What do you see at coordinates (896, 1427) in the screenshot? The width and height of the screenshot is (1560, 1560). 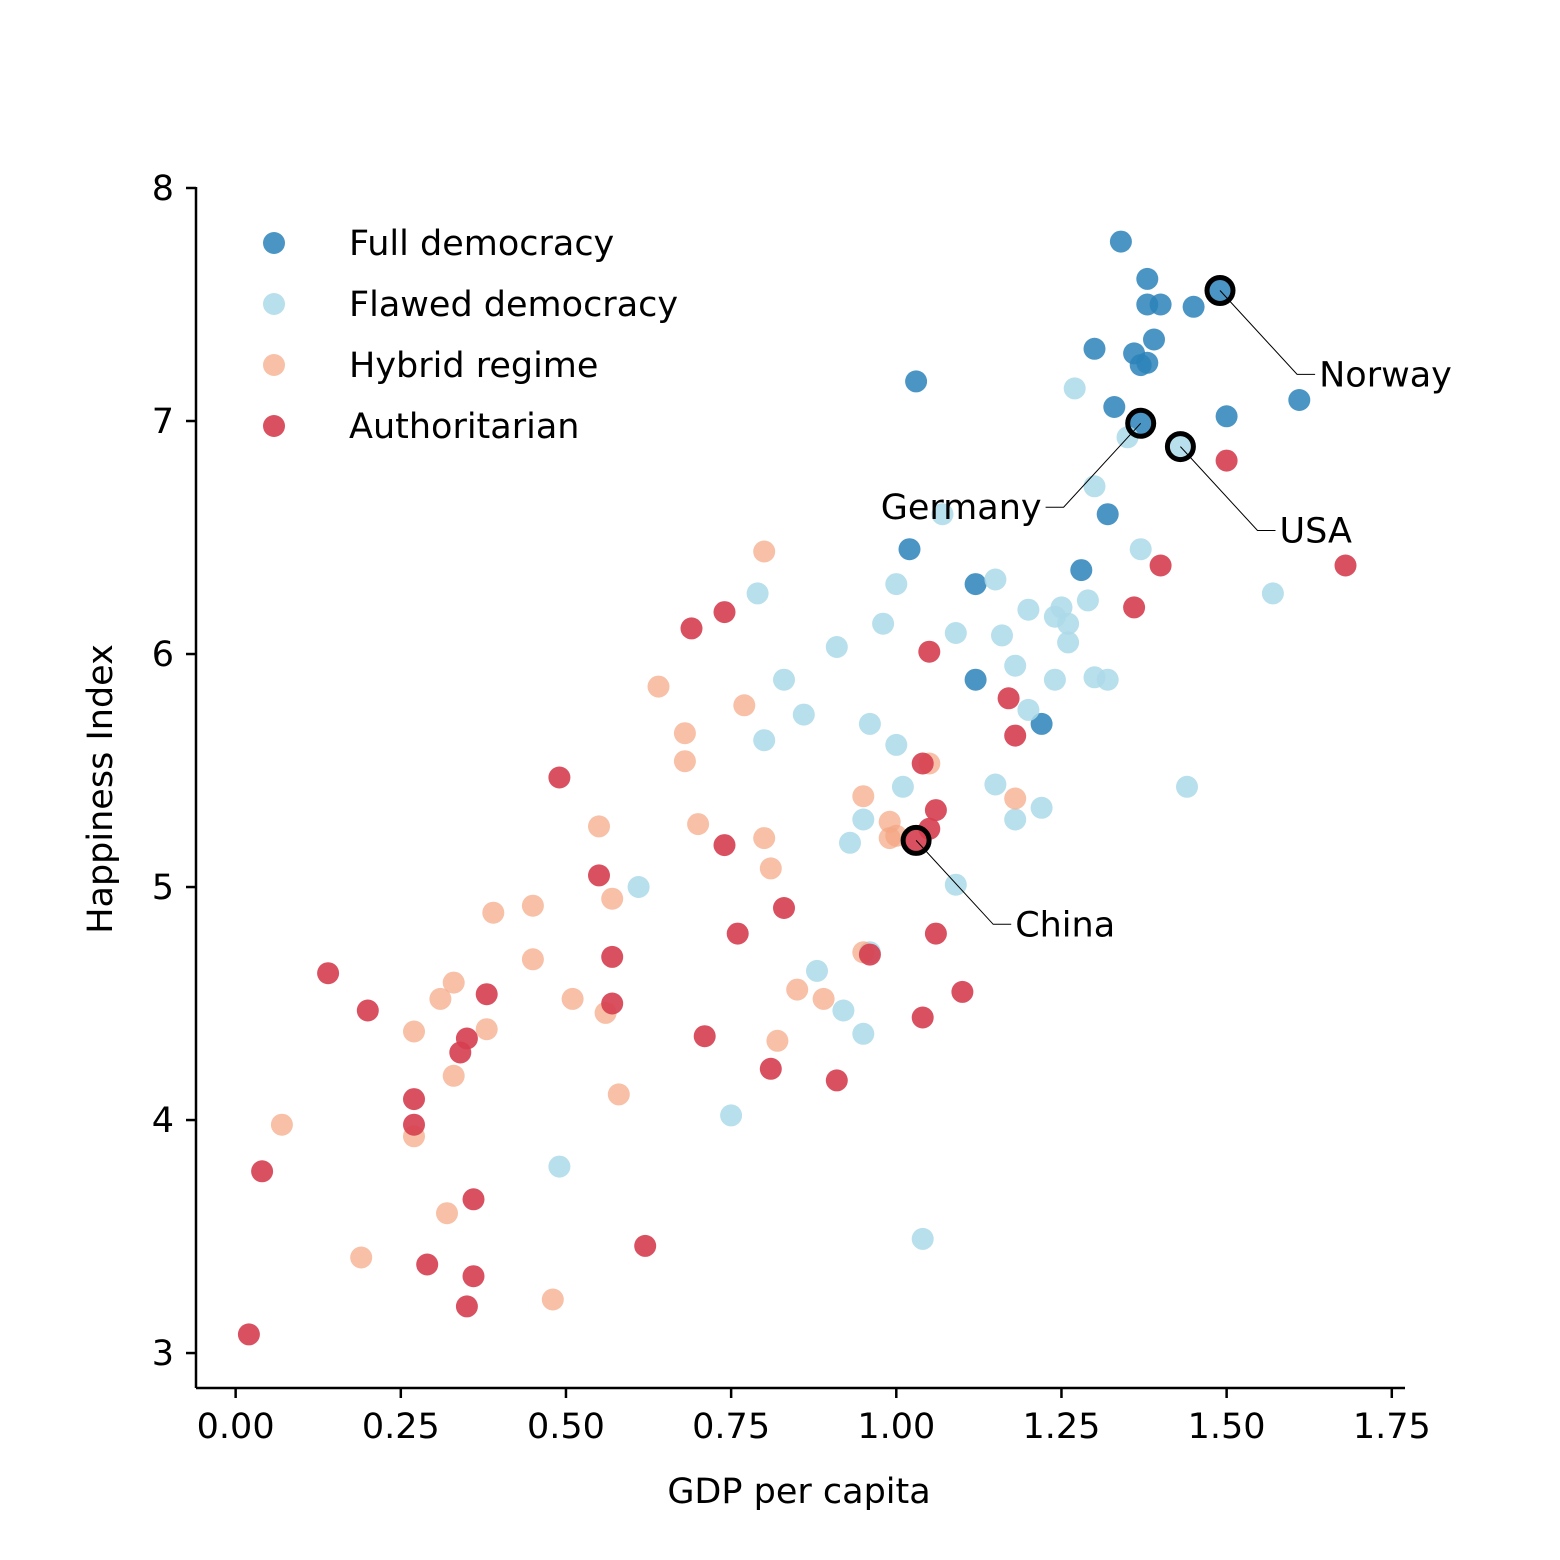 I see `x-tick-label: 1.00` at bounding box center [896, 1427].